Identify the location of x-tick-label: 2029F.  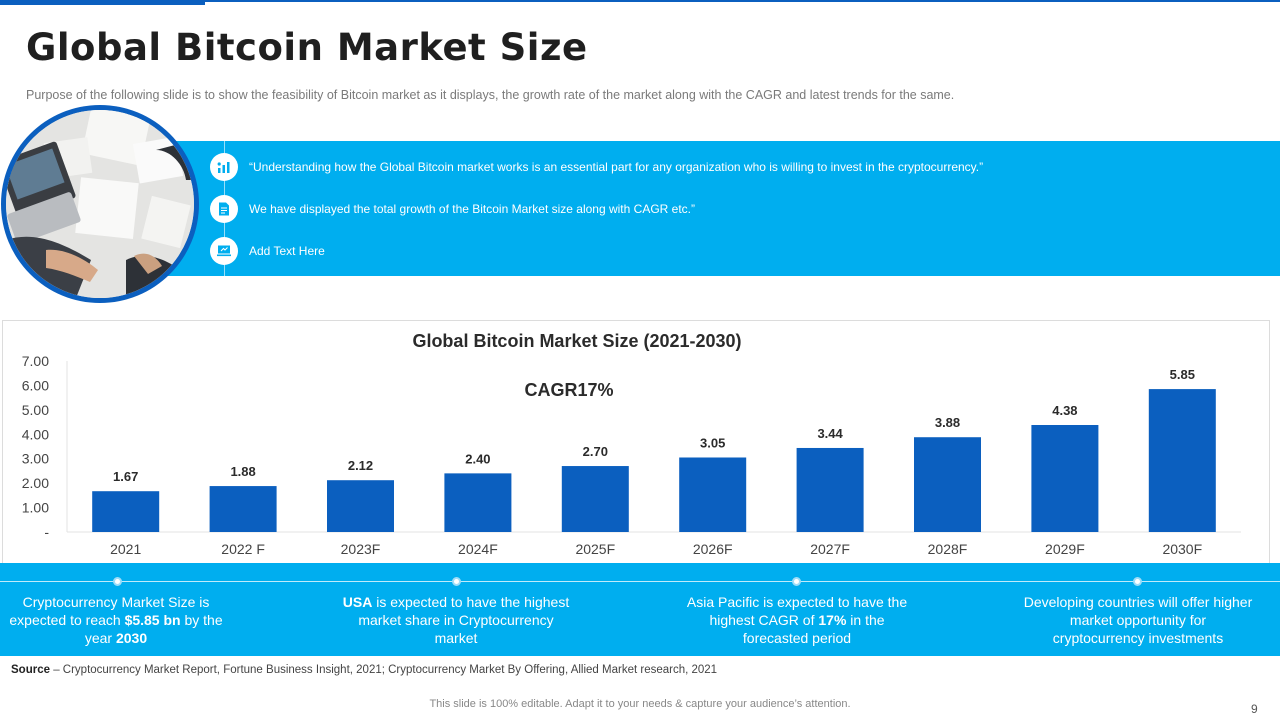
(1065, 549).